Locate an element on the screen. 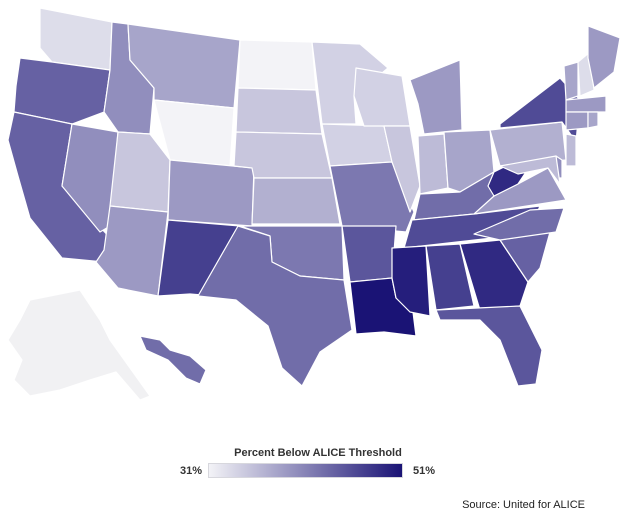  state-nj is located at coordinates (571, 150).